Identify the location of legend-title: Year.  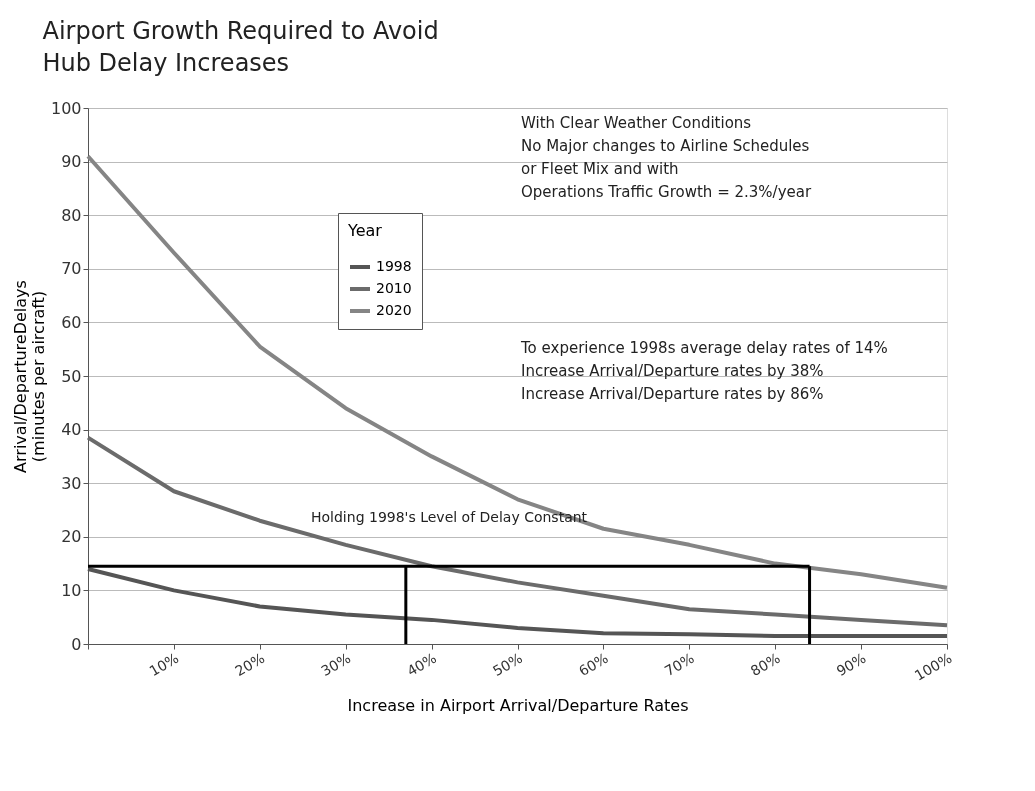
(365, 230).